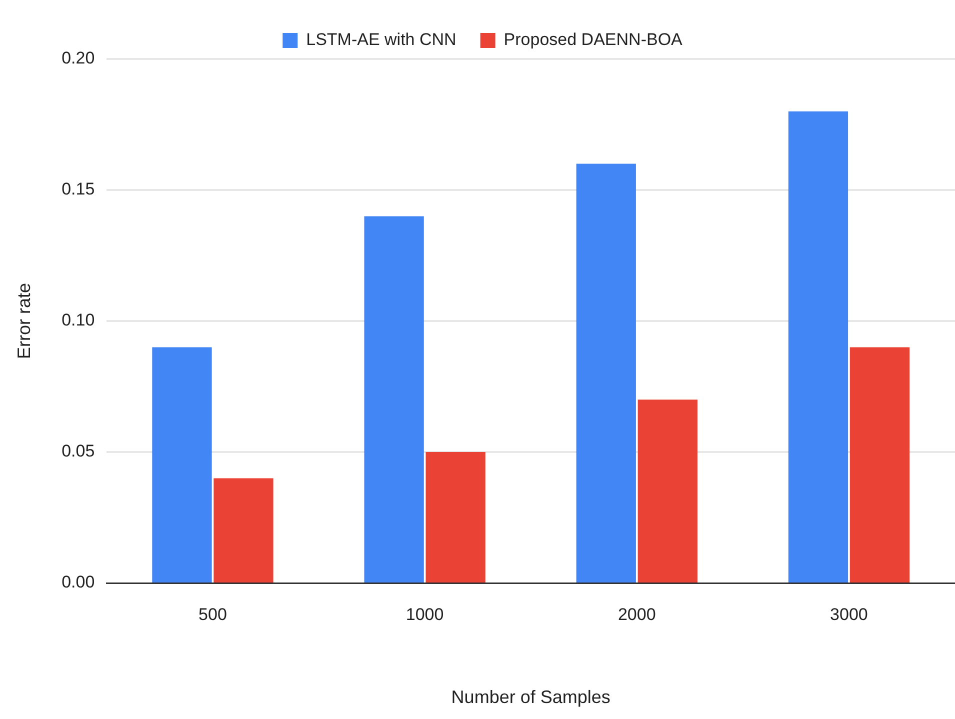 This screenshot has width=955, height=719. I want to click on y-tick-label: 0.00, so click(78, 582).